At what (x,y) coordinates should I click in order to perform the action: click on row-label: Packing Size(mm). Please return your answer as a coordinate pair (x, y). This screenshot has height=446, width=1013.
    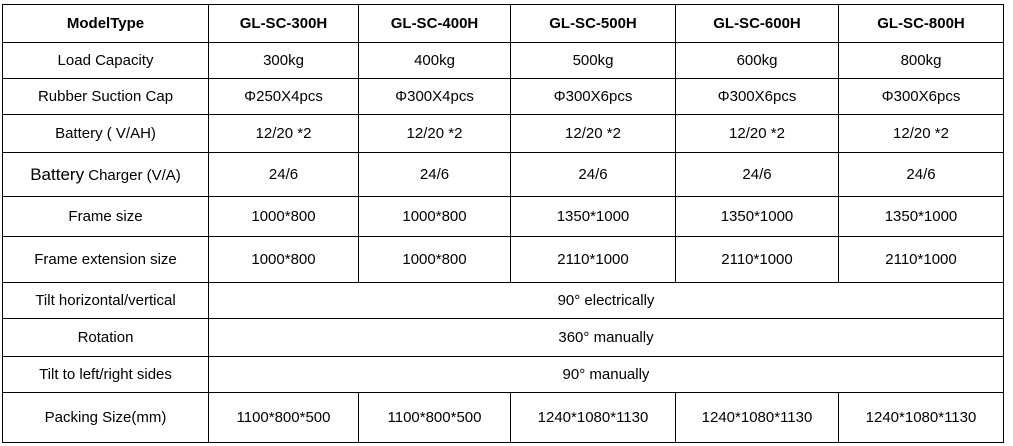
    Looking at the image, I should click on (105, 417).